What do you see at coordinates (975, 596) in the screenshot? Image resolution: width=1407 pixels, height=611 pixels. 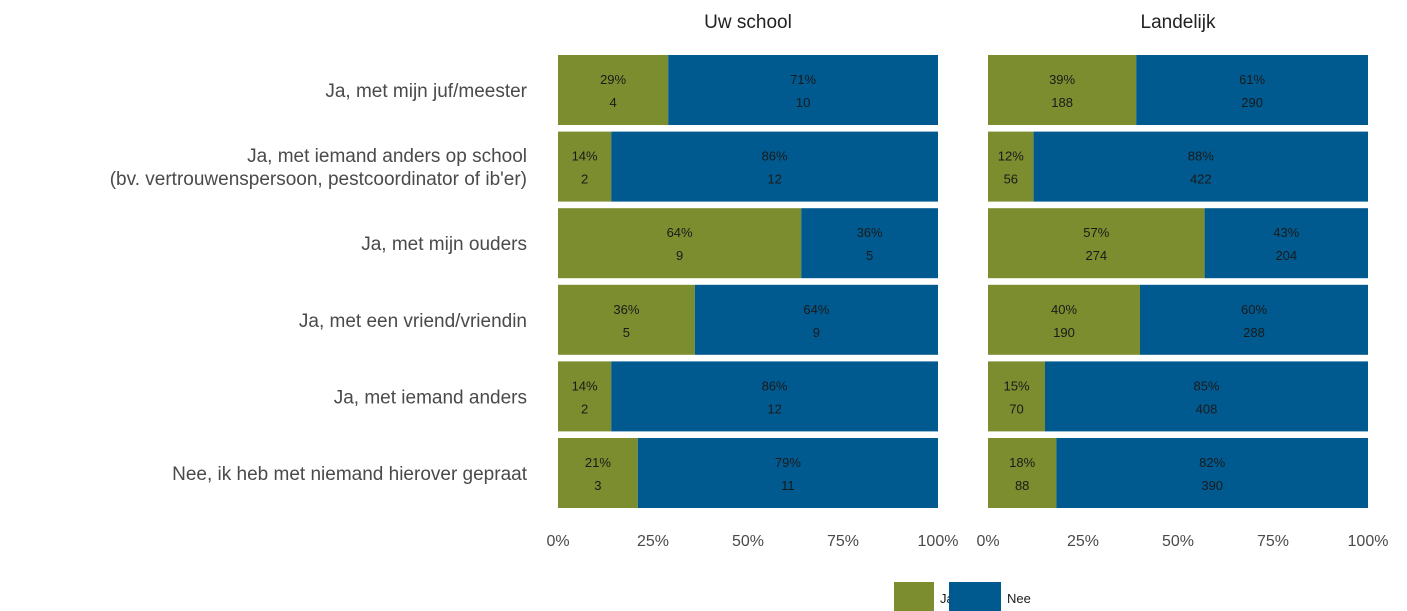 I see `legend-swatch-nee` at bounding box center [975, 596].